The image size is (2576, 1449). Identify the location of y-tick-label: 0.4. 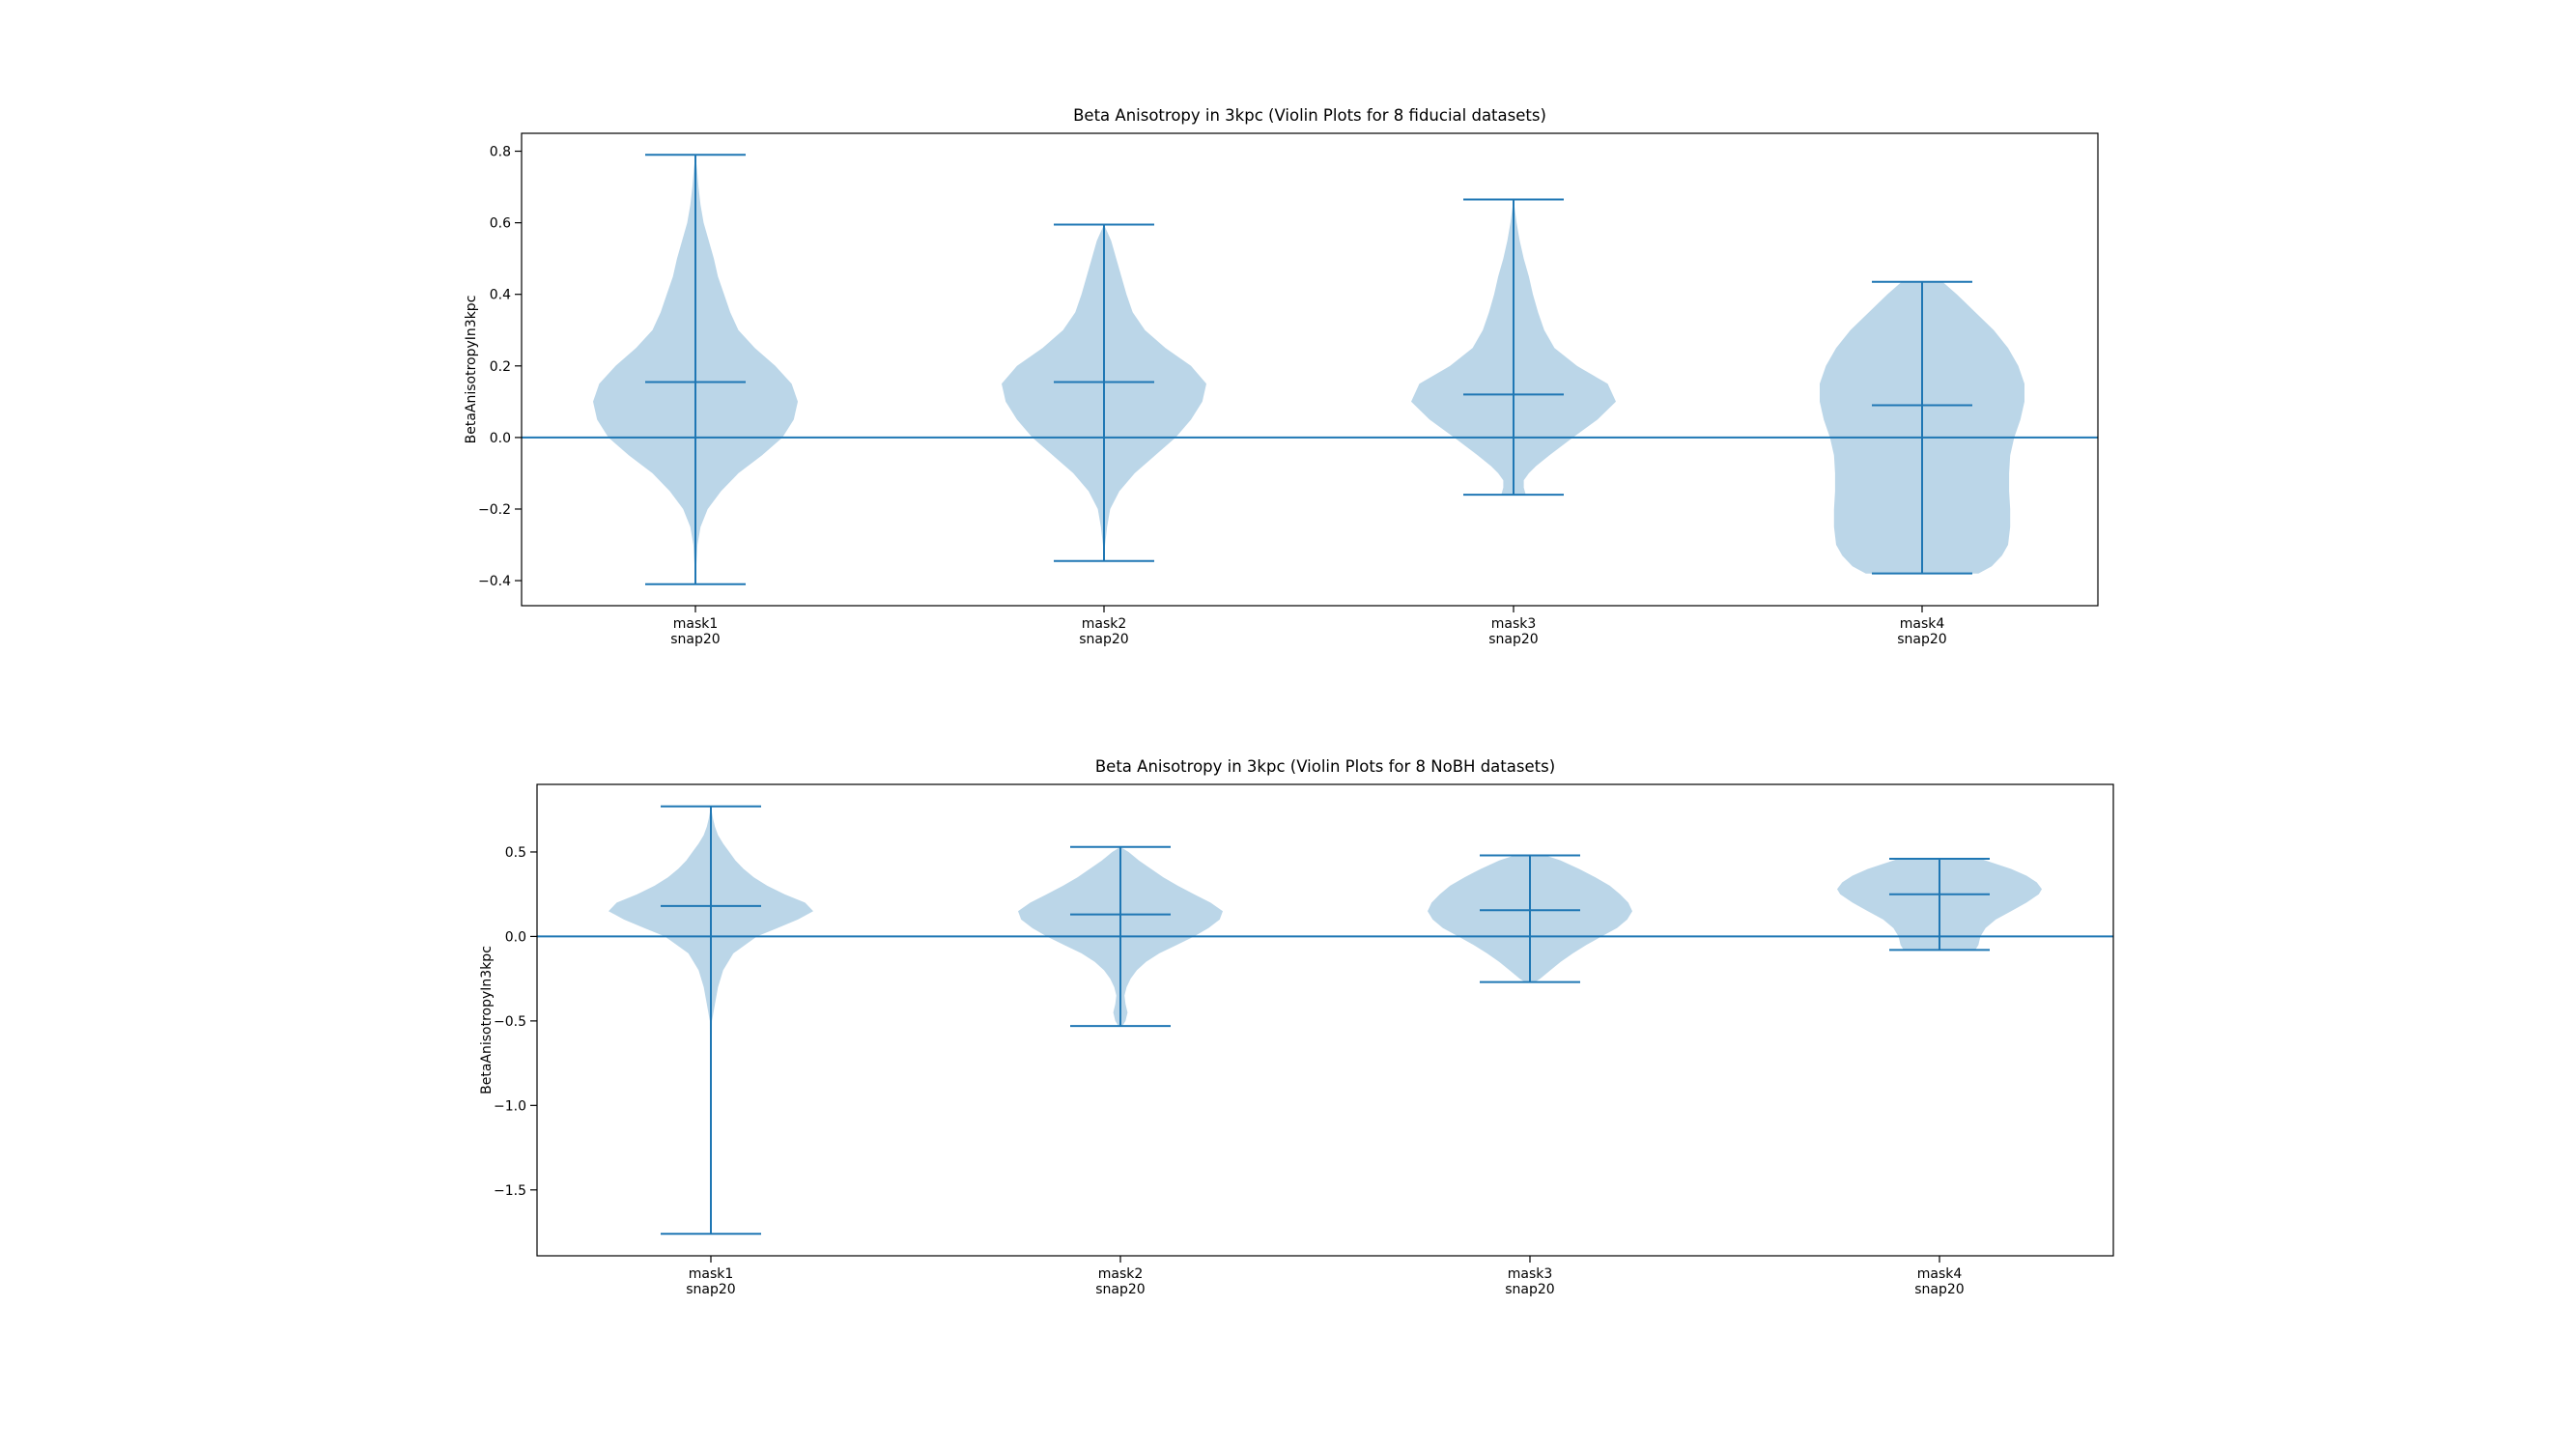
(500, 295).